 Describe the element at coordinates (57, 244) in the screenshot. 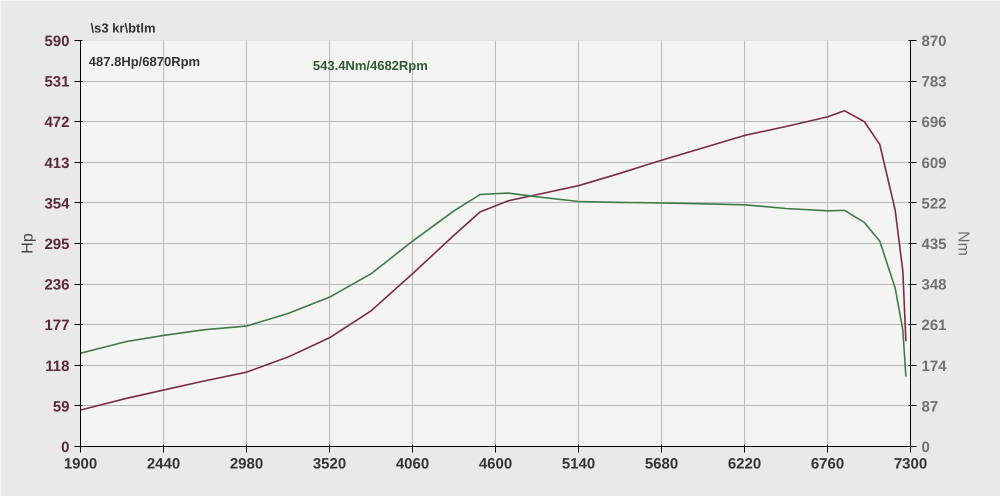

I see `y-tick-label: 295` at that location.